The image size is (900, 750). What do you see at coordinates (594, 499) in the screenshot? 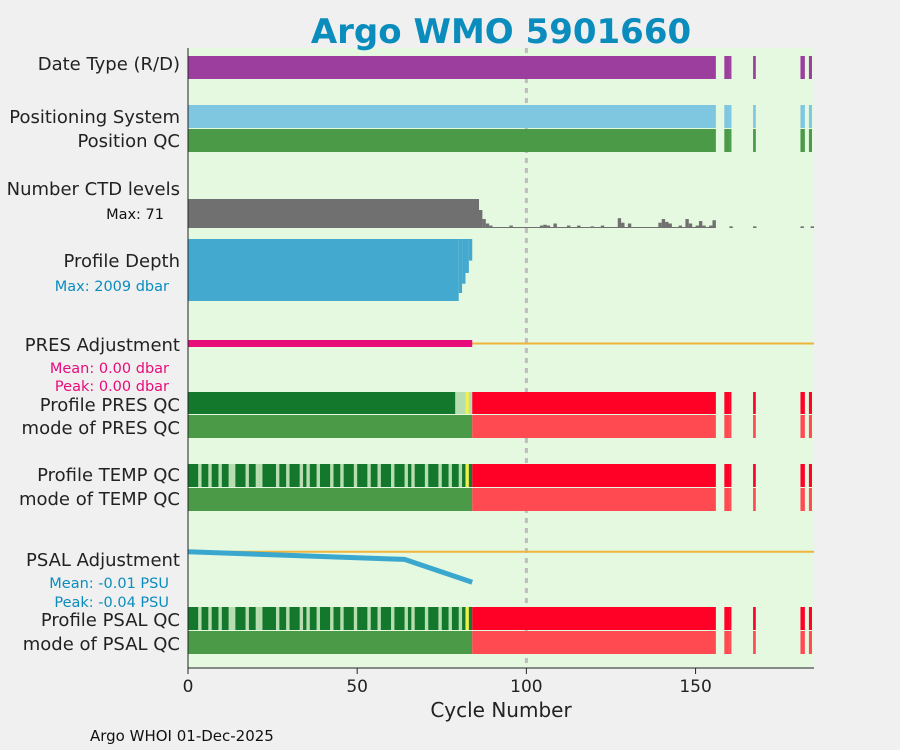
I see `temp-qc-mode-bar` at bounding box center [594, 499].